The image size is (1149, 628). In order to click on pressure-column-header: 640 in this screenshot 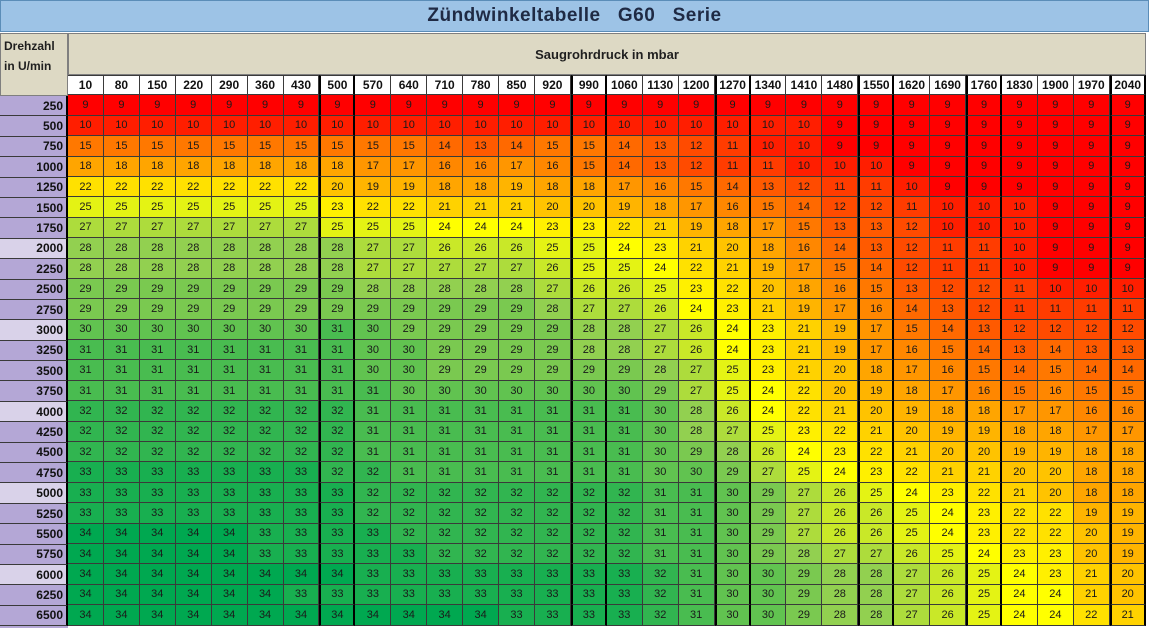, I will do `click(409, 85)`.